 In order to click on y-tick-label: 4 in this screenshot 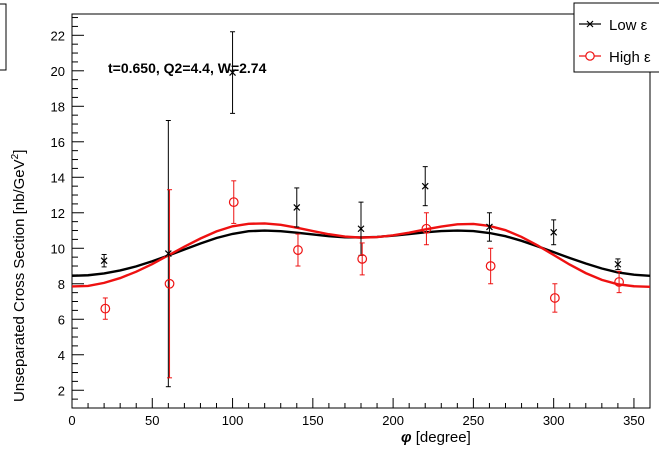, I will do `click(61, 355)`.